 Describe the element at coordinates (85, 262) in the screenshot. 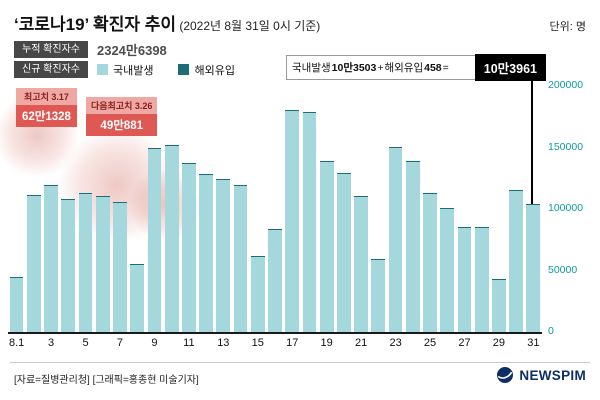

I see `bar-8.5` at that location.